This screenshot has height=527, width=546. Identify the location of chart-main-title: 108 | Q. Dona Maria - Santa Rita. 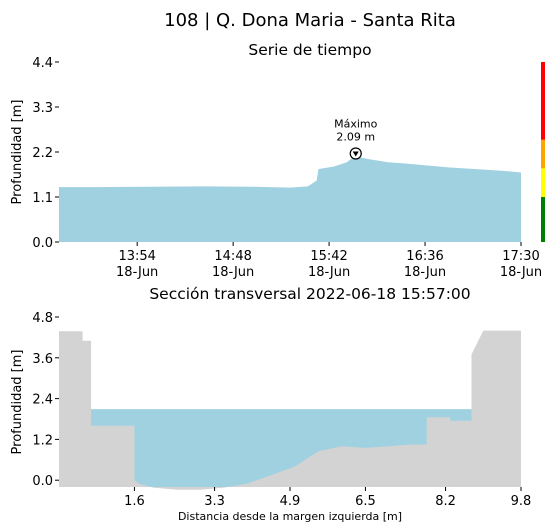
(310, 20).